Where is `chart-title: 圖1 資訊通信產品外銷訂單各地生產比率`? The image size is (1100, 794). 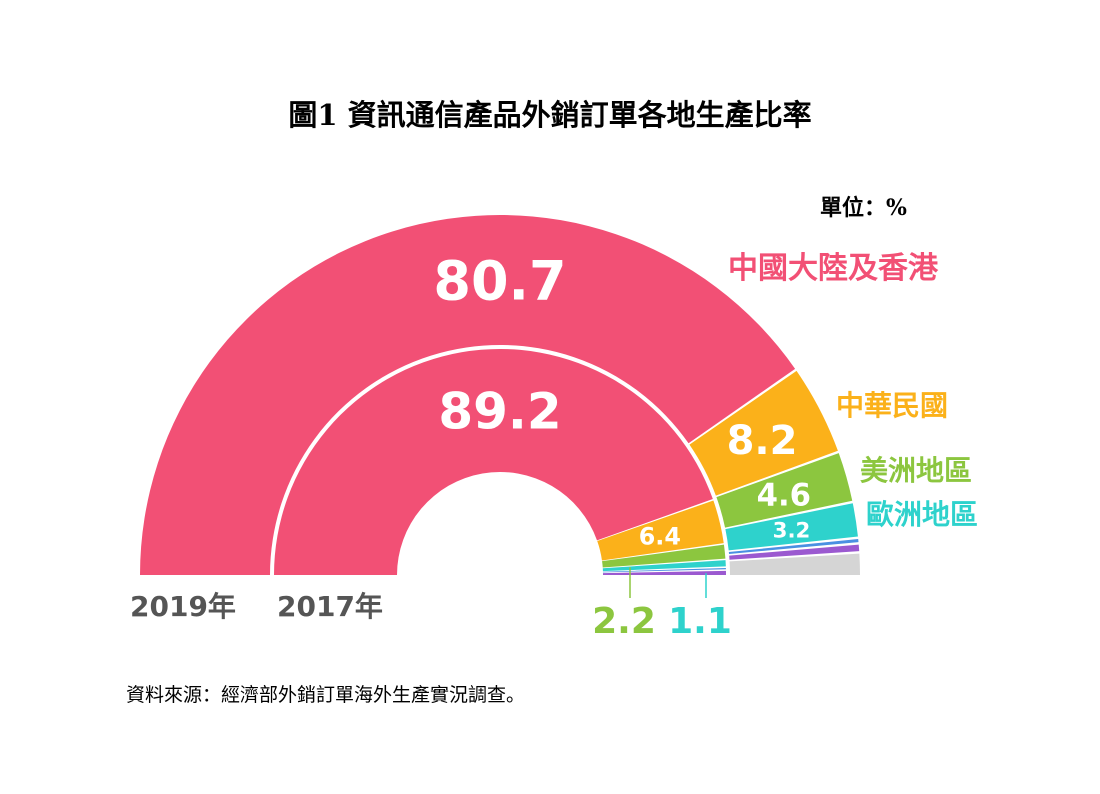
chart-title: 圖1 資訊通信產品外銷訂單各地生產比率 is located at coordinates (550, 115).